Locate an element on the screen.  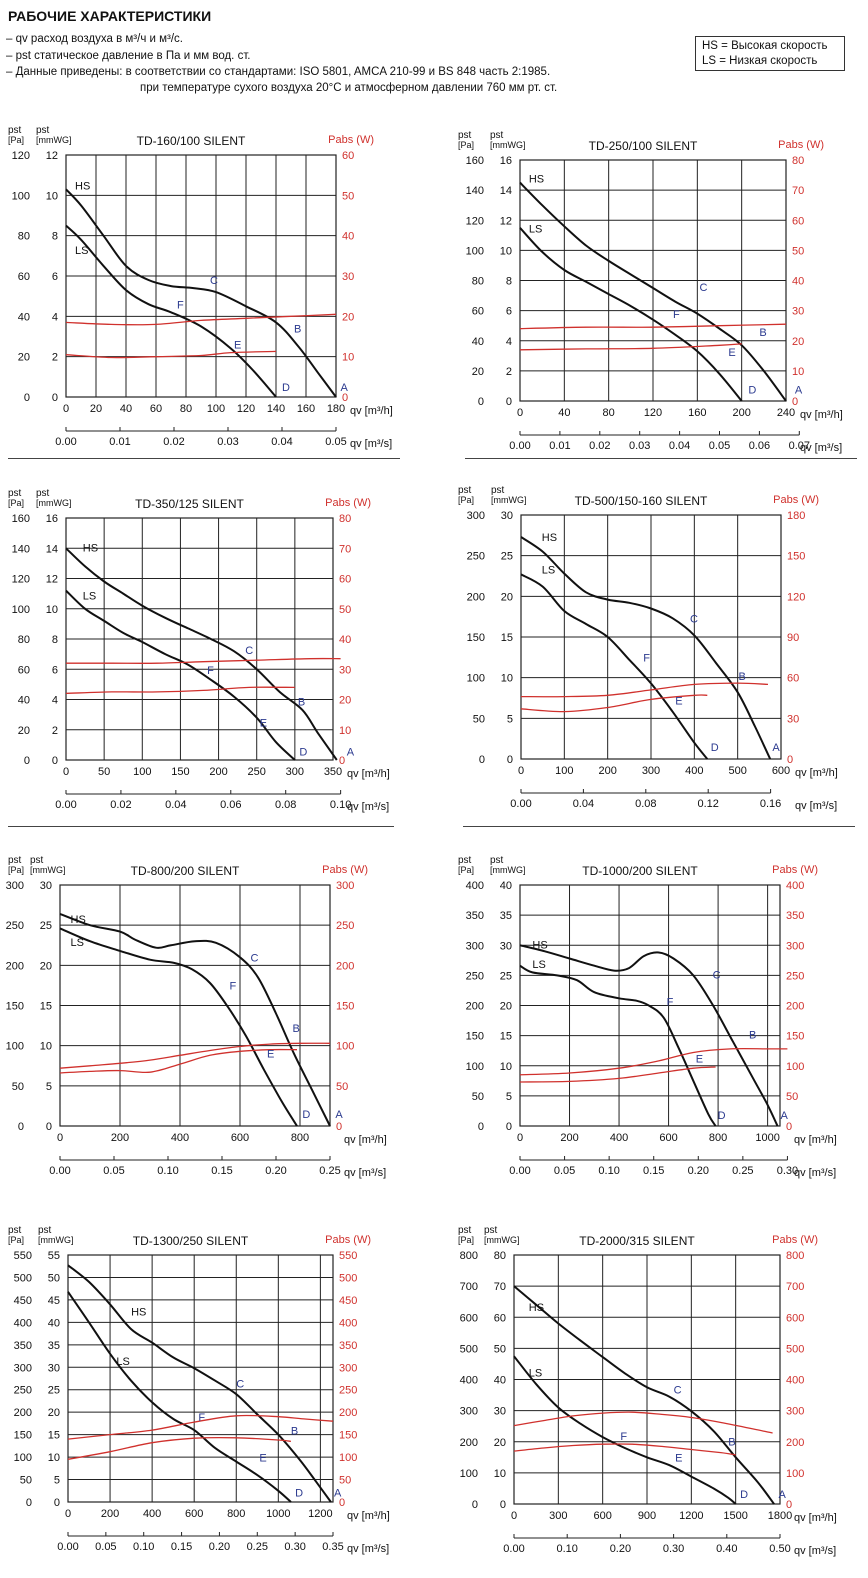
note-flow: – qv расход воздуха в м³/ч и м³/с. is located at coordinates (94, 39).